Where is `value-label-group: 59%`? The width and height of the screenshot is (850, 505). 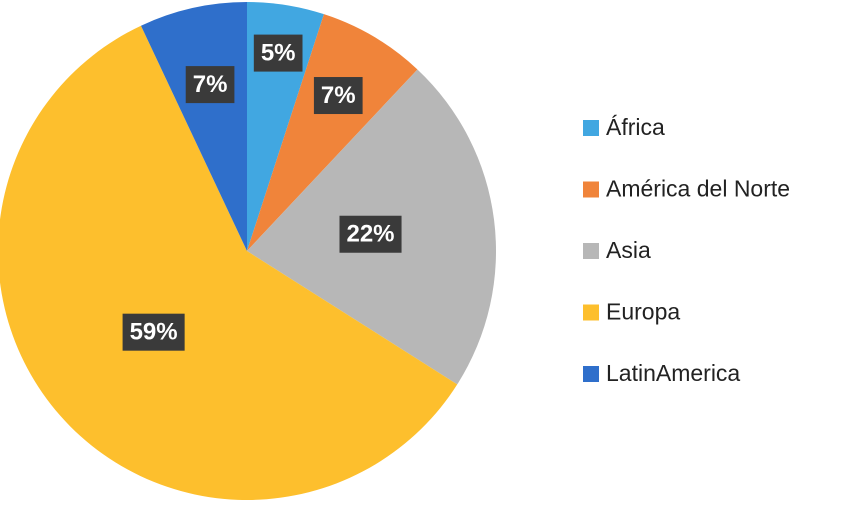
value-label-group: 59% is located at coordinates (153, 332).